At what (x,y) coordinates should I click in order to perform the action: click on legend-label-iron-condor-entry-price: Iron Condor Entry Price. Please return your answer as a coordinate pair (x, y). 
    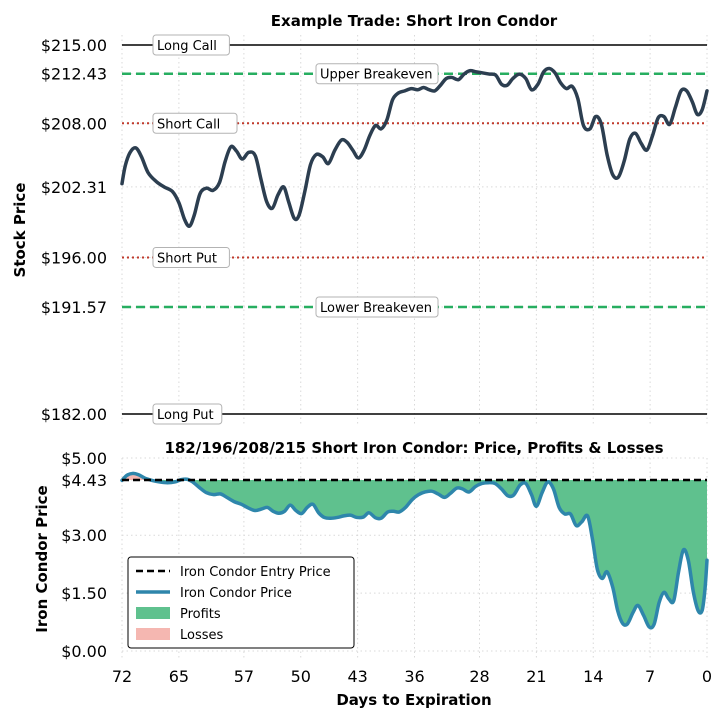
    Looking at the image, I should click on (255, 572).